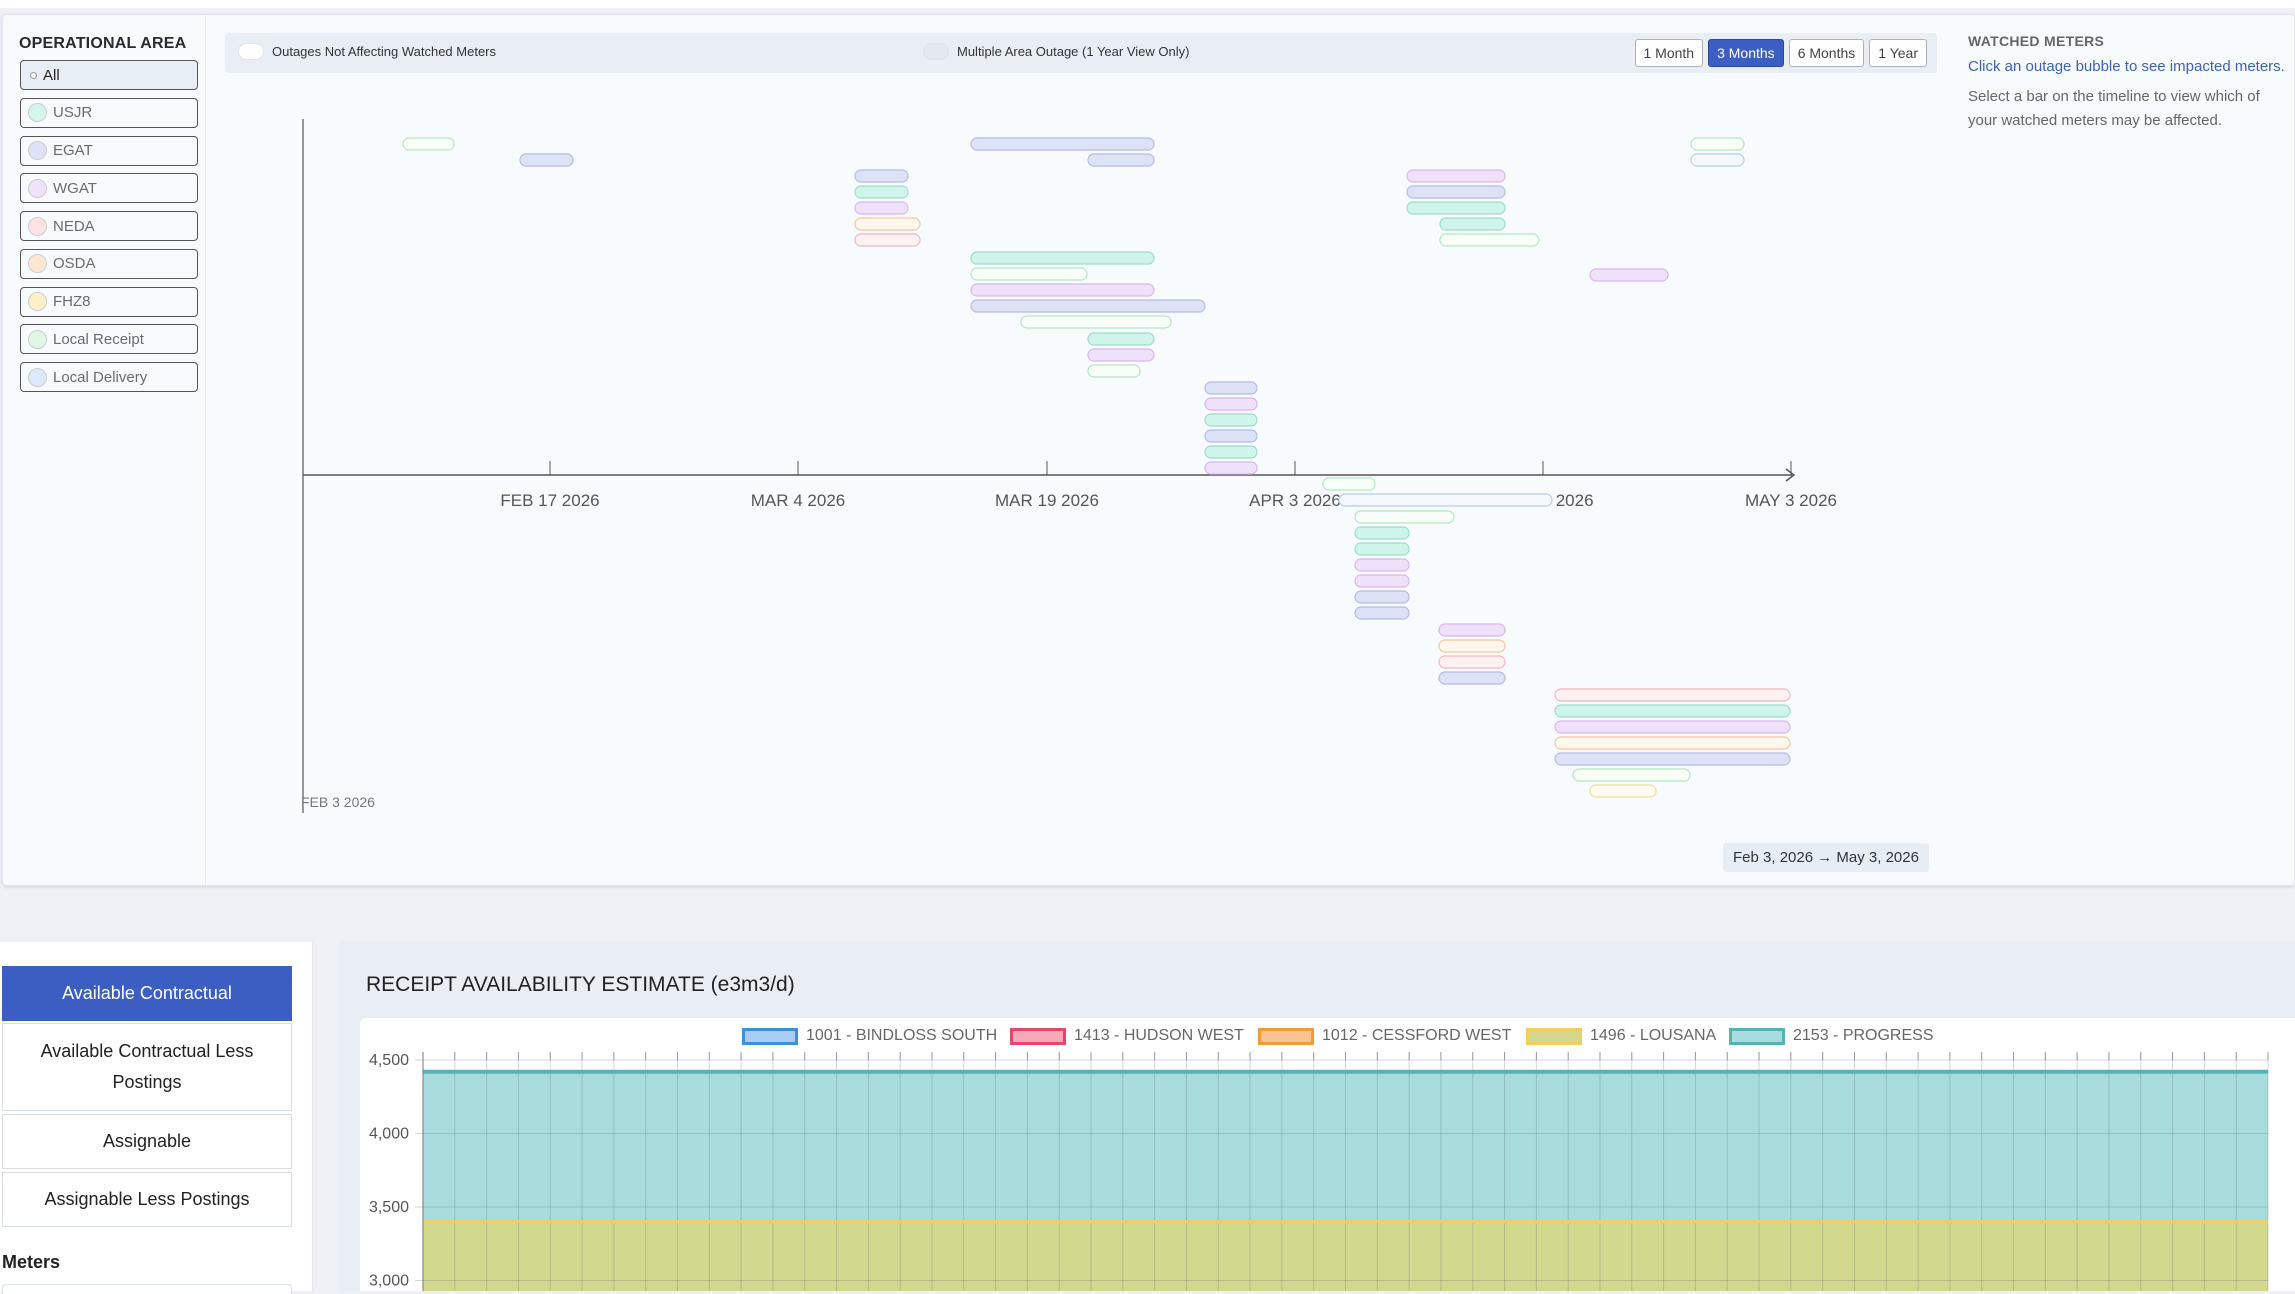 The height and width of the screenshot is (1294, 2295). What do you see at coordinates (74, 226) in the screenshot?
I see `operational-area-item-label: NEDA` at bounding box center [74, 226].